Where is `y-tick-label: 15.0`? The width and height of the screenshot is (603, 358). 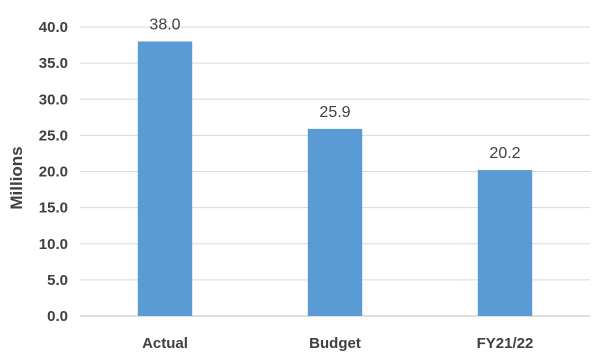 y-tick-label: 15.0 is located at coordinates (53, 208).